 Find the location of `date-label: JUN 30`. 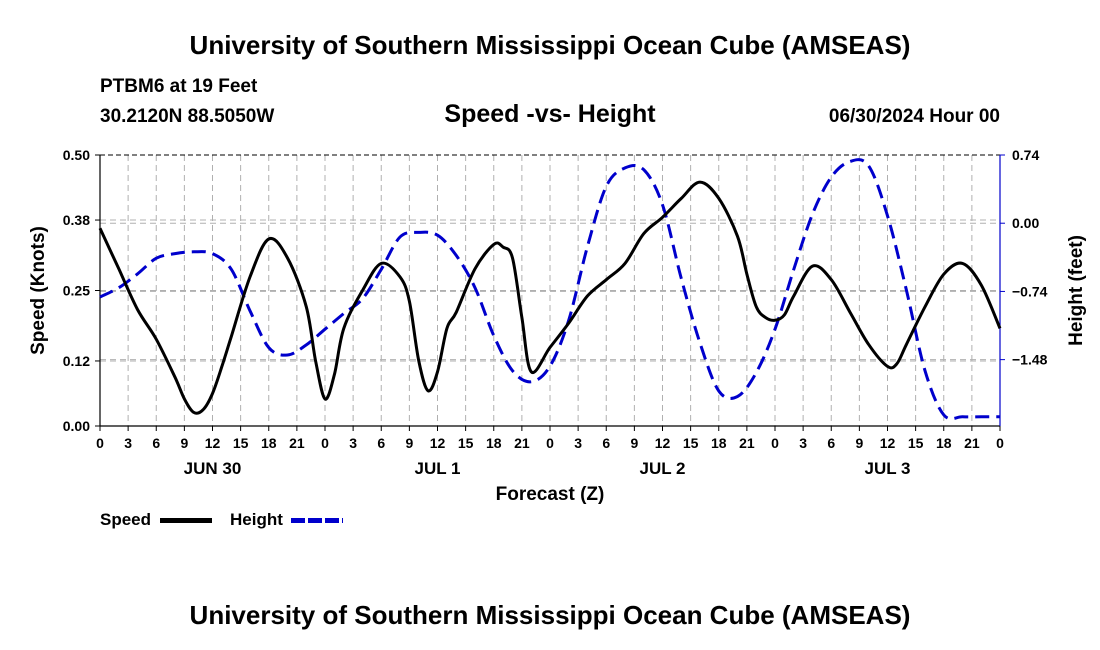

date-label: JUN 30 is located at coordinates (213, 468).